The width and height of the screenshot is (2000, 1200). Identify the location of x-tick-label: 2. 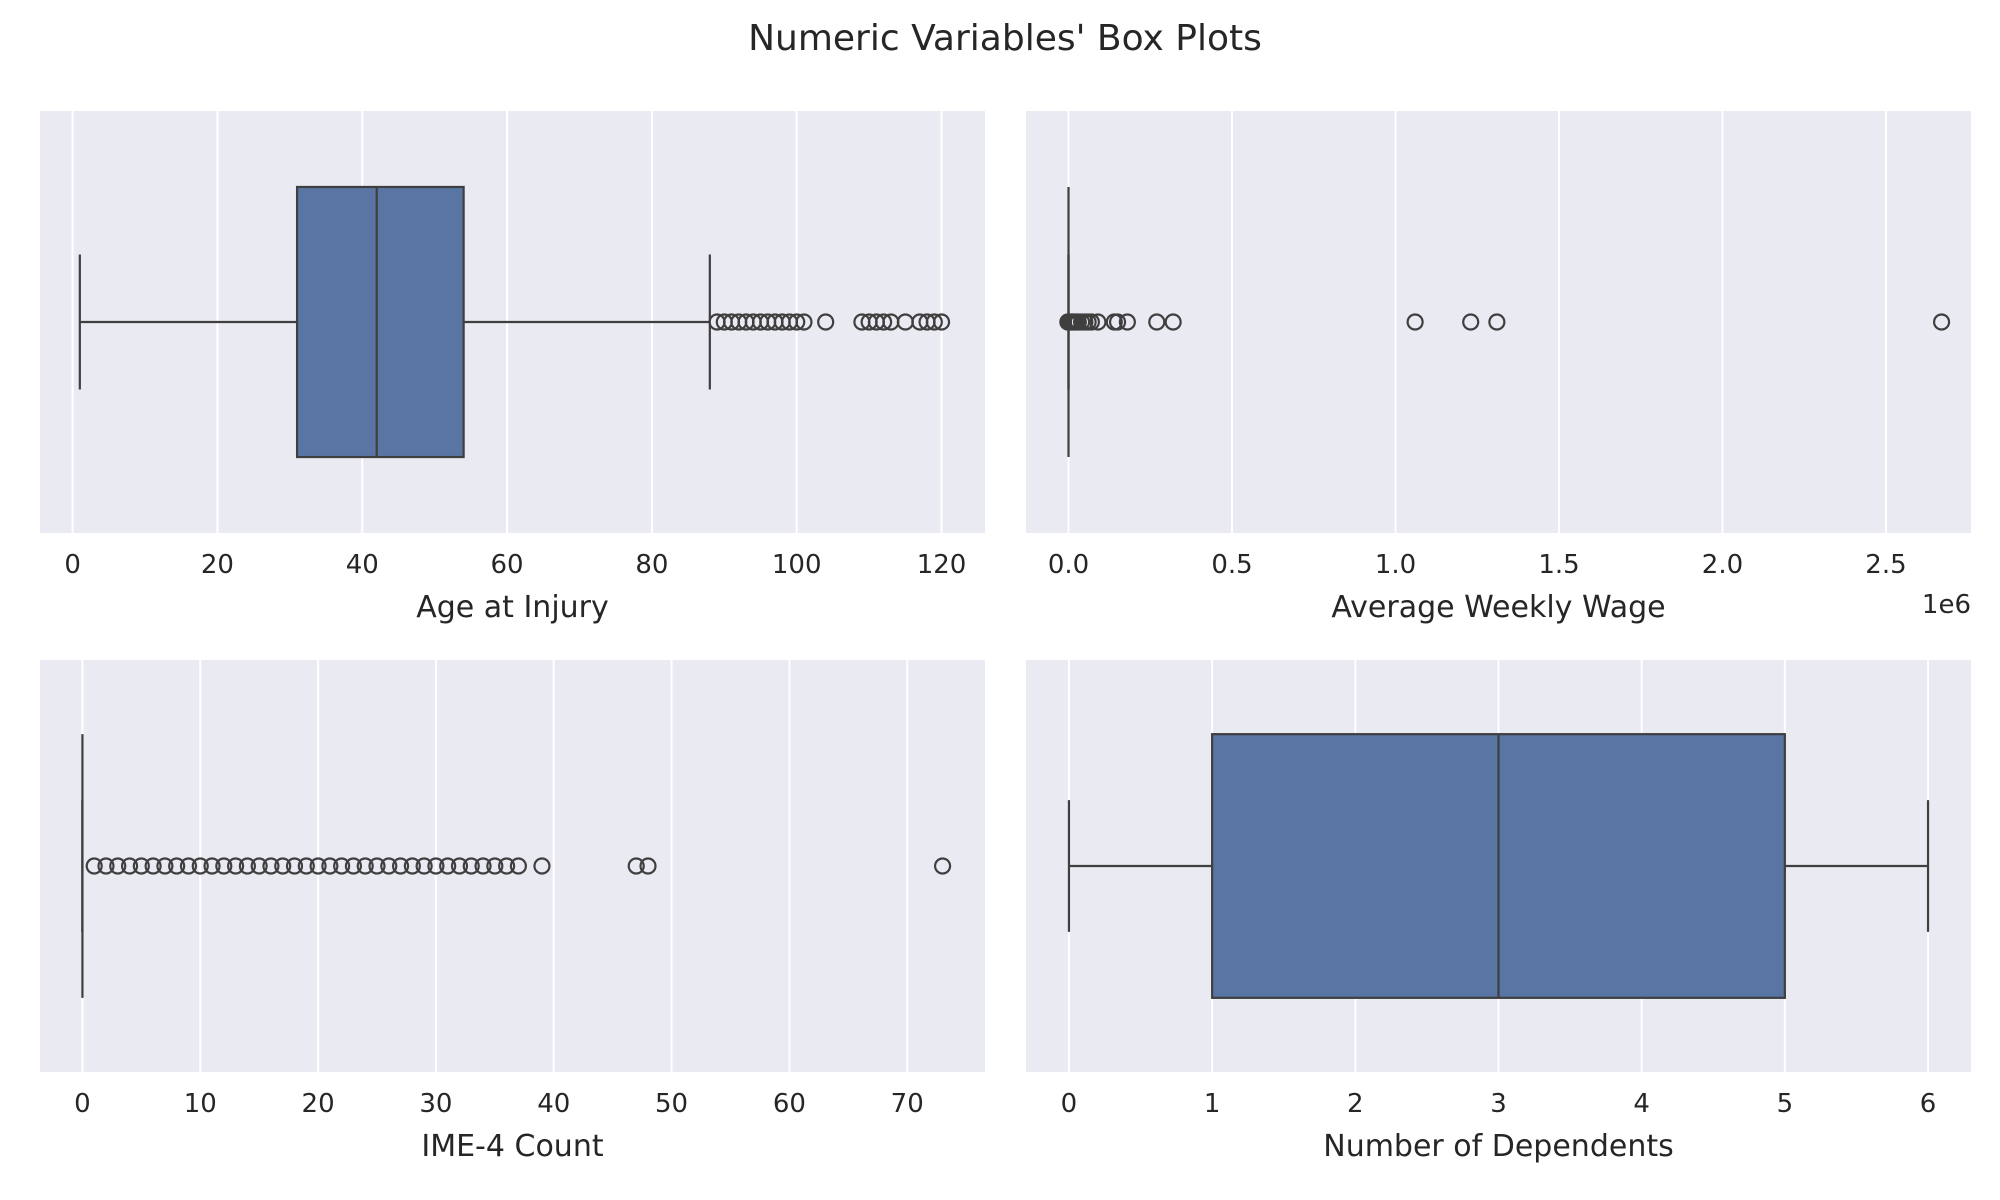
(1355, 1104).